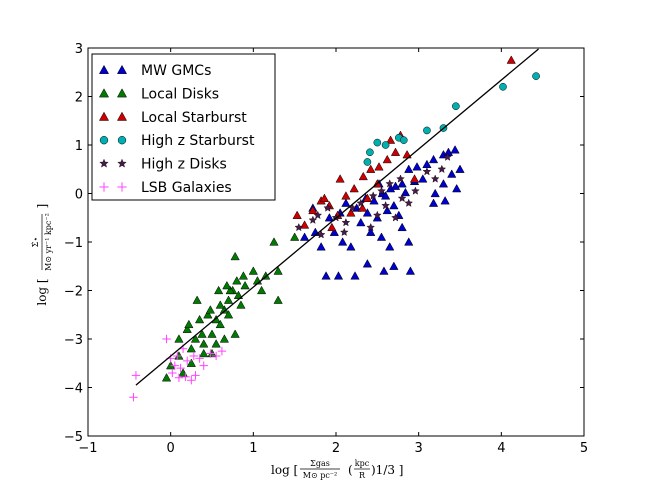  Describe the element at coordinates (73, 243) in the screenshot. I see `y-tick-label: −1` at that location.